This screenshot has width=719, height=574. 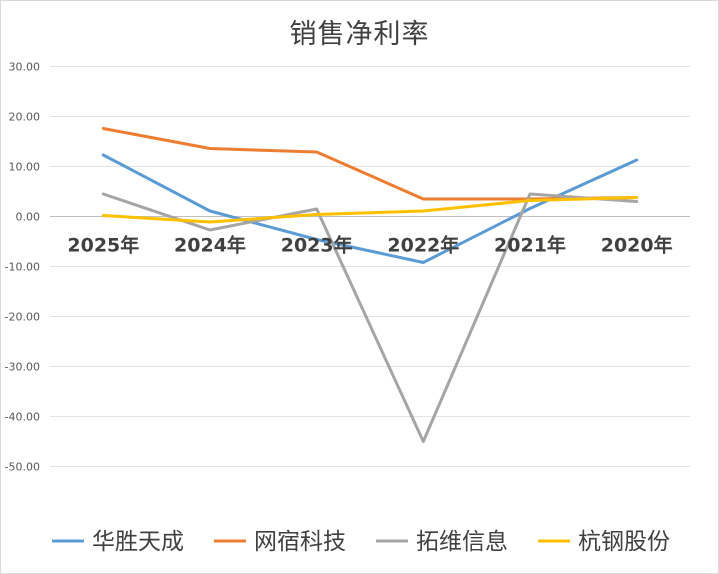 What do you see at coordinates (624, 542) in the screenshot?
I see `legend-label-4: 杭钢股份` at bounding box center [624, 542].